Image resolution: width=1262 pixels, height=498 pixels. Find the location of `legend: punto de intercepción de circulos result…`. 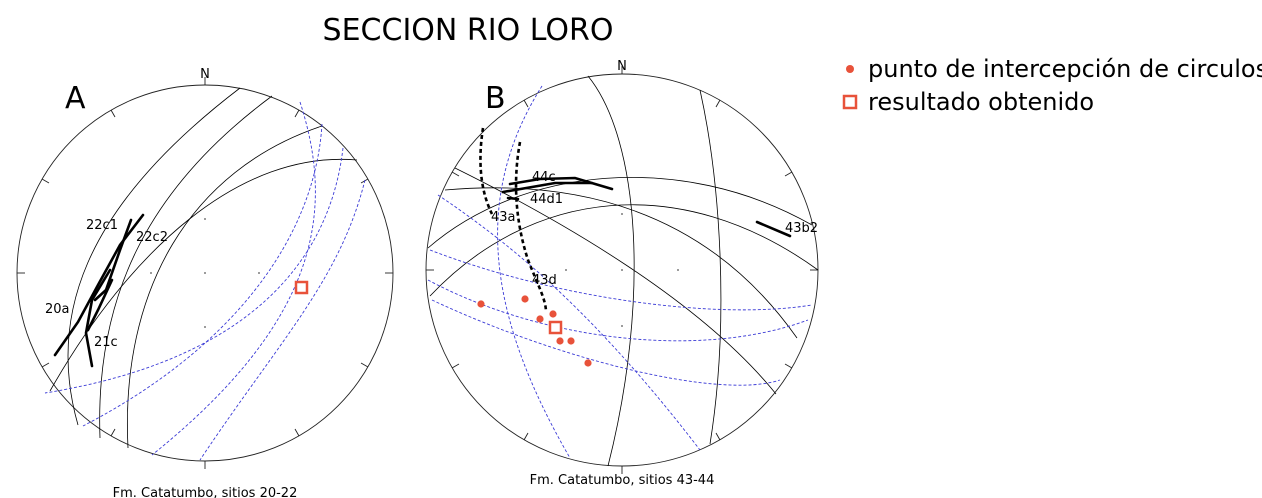

legend: punto de intercepción de circulos result… is located at coordinates (1052, 85).